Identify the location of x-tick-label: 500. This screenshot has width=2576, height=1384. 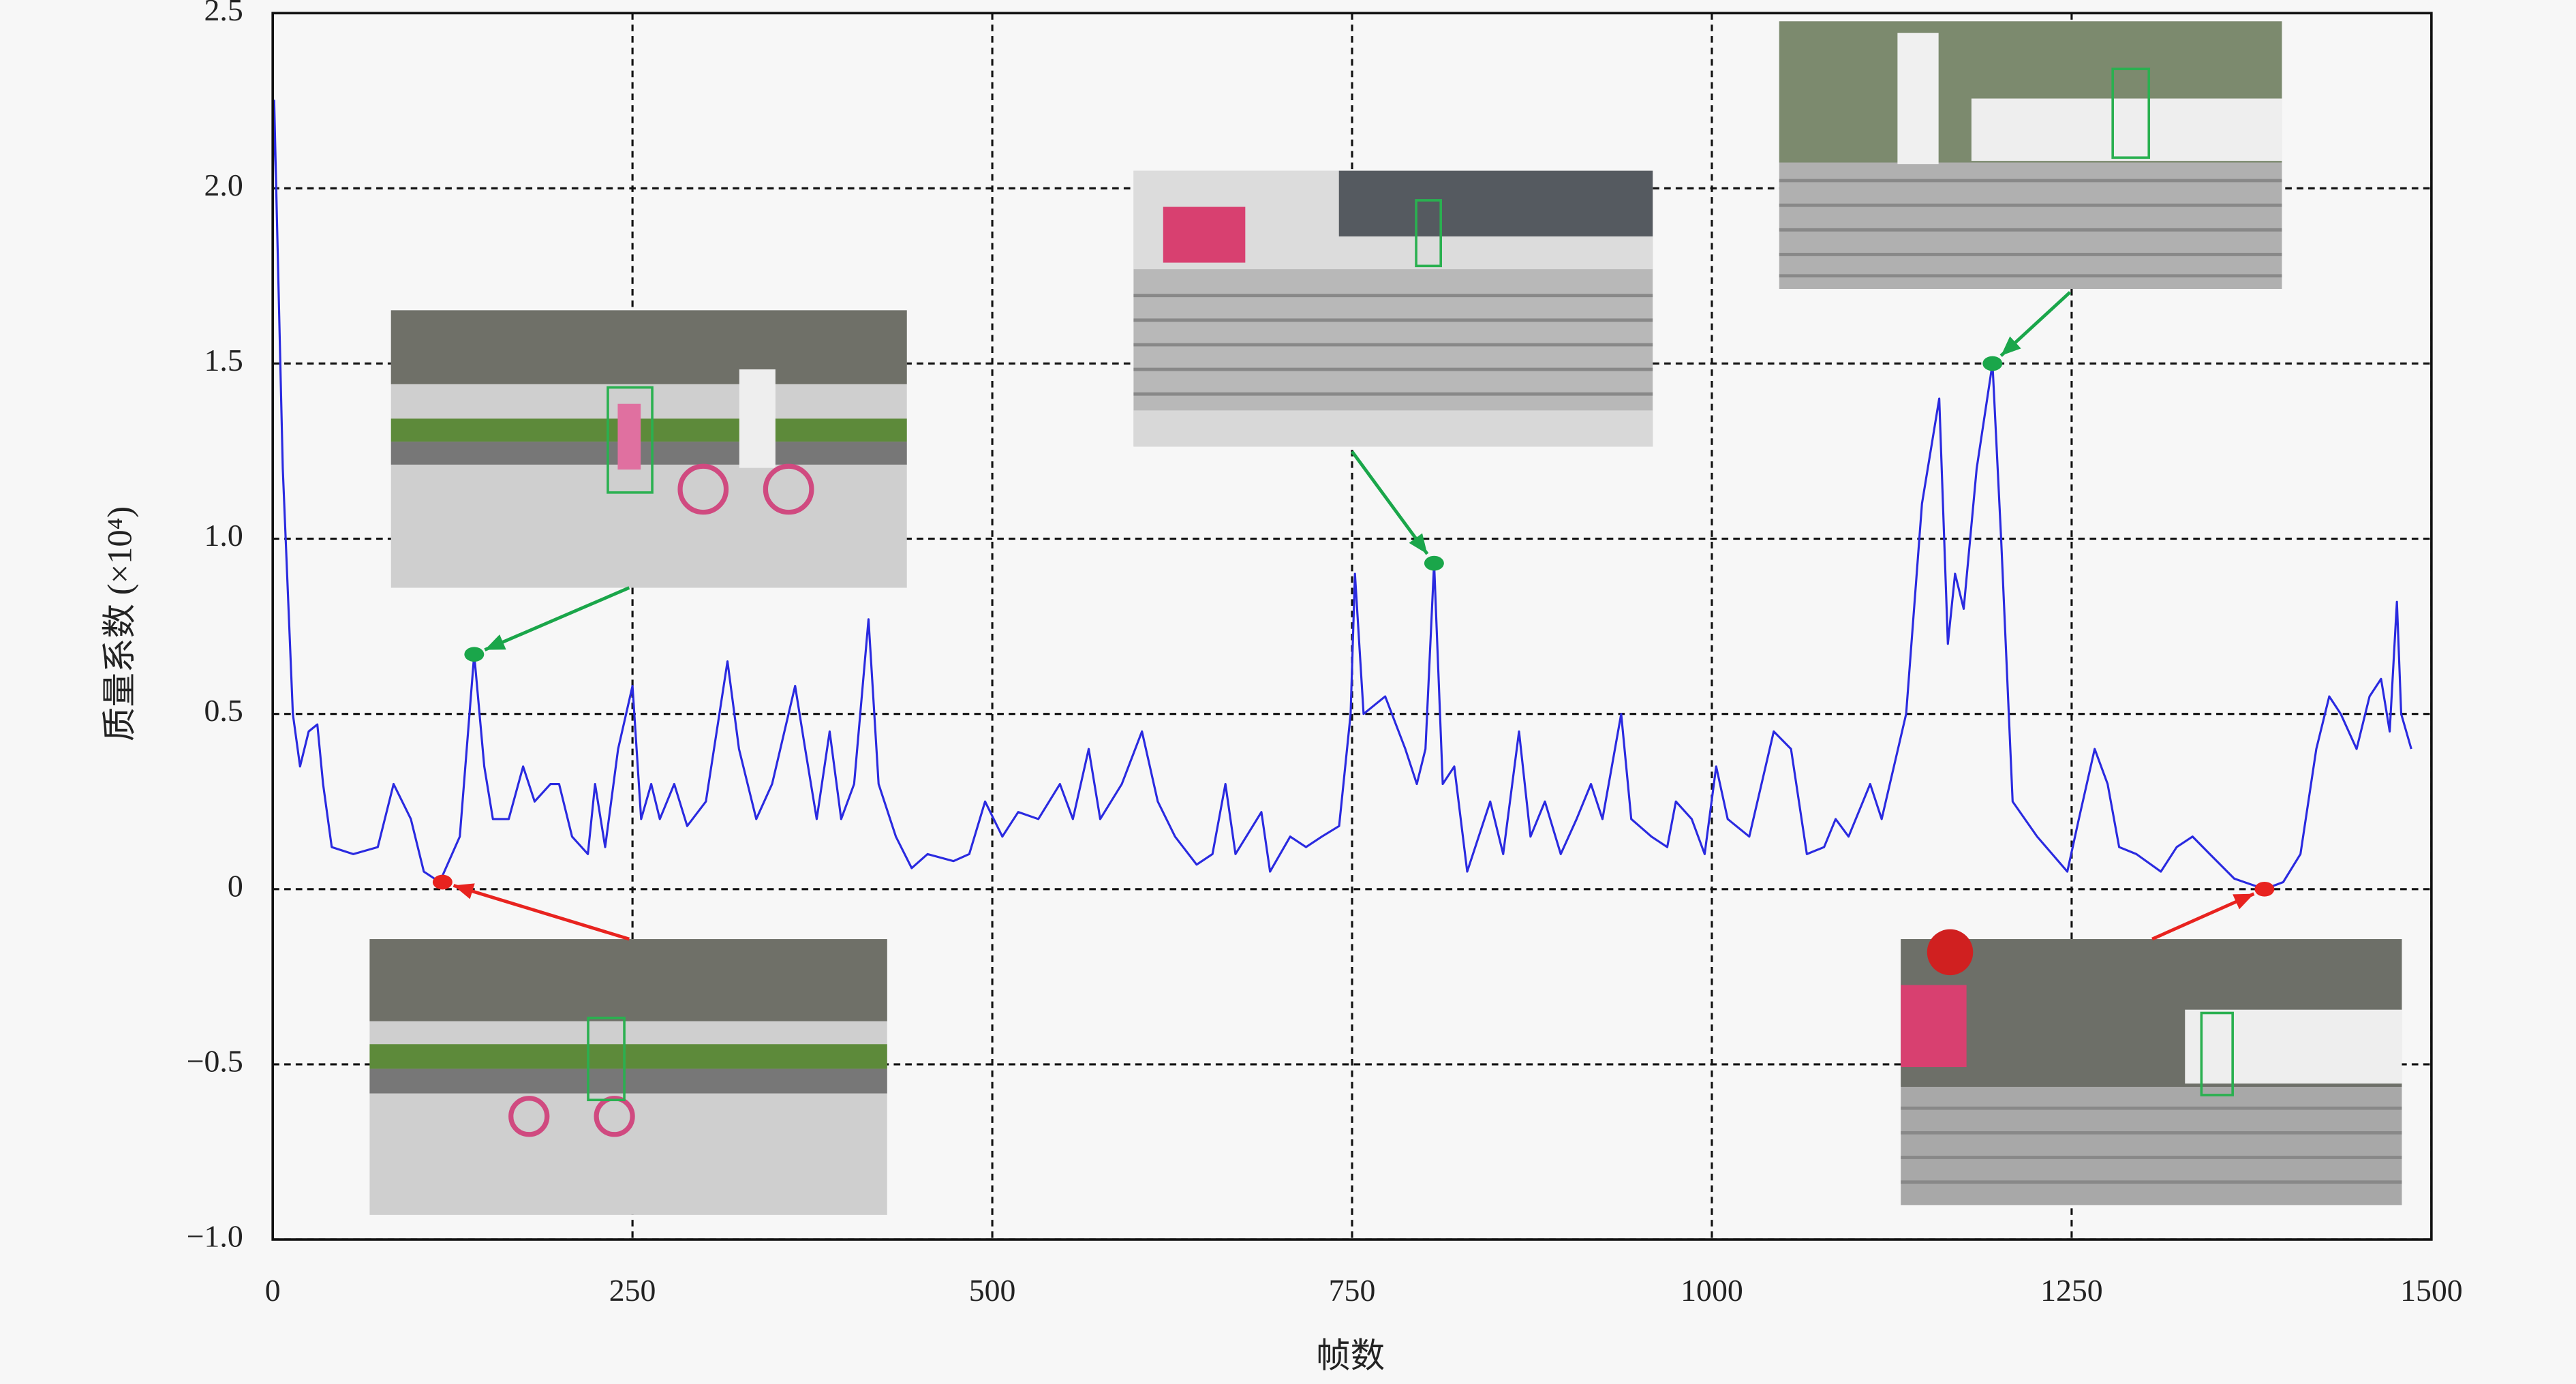
(992, 1290).